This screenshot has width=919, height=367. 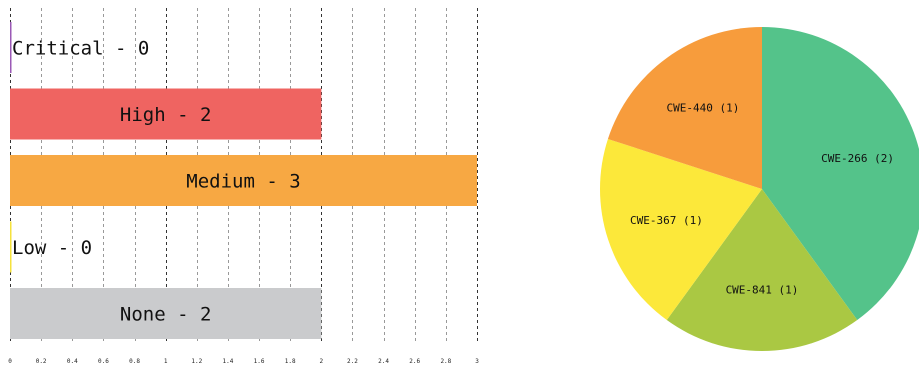 I want to click on x-tick-label: 0.8, so click(x=134, y=361).